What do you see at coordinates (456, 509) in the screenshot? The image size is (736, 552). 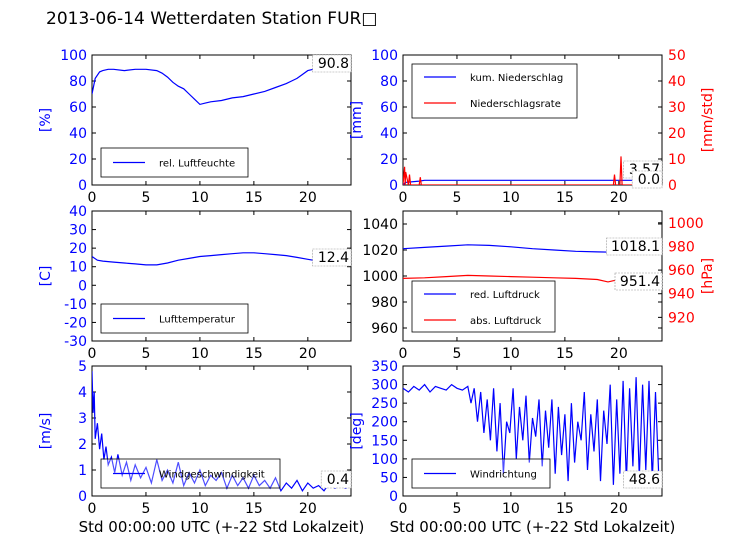 I see `wind-direction-x-tick-label: 5` at bounding box center [456, 509].